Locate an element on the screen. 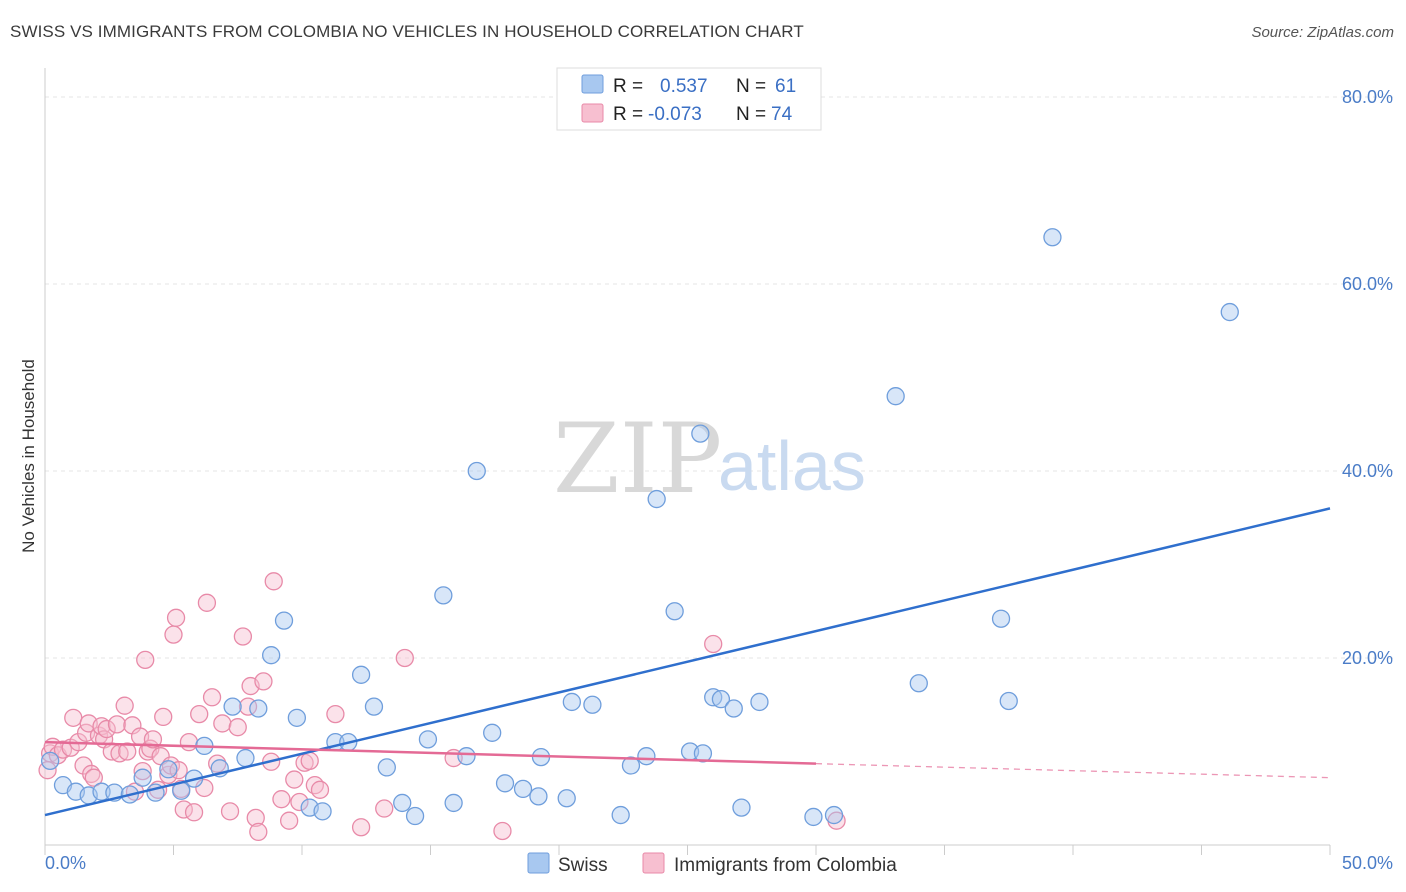 The width and height of the screenshot is (1406, 892). x-tick-labels: 0.0% 50.0% is located at coordinates (719, 863).